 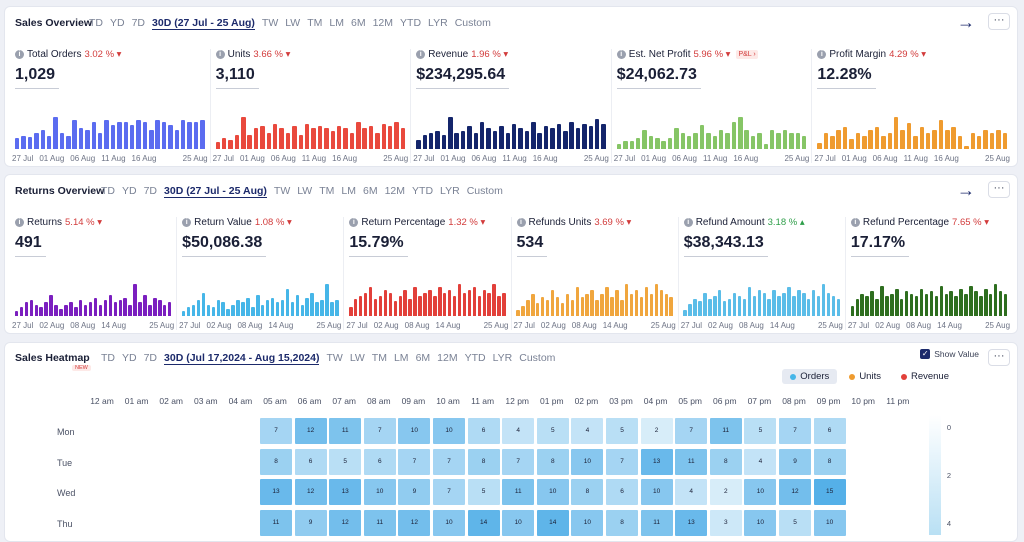 What do you see at coordinates (949, 354) in the screenshot?
I see `show-value-toggle: ✓ Show Value` at bounding box center [949, 354].